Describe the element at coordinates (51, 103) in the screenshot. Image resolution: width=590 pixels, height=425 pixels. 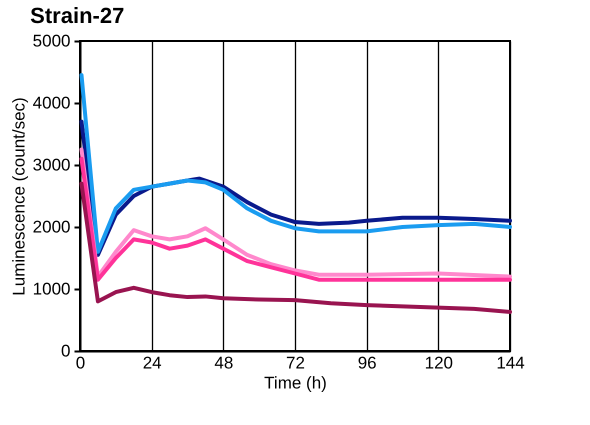
I see `y-tick-label: 4000` at that location.